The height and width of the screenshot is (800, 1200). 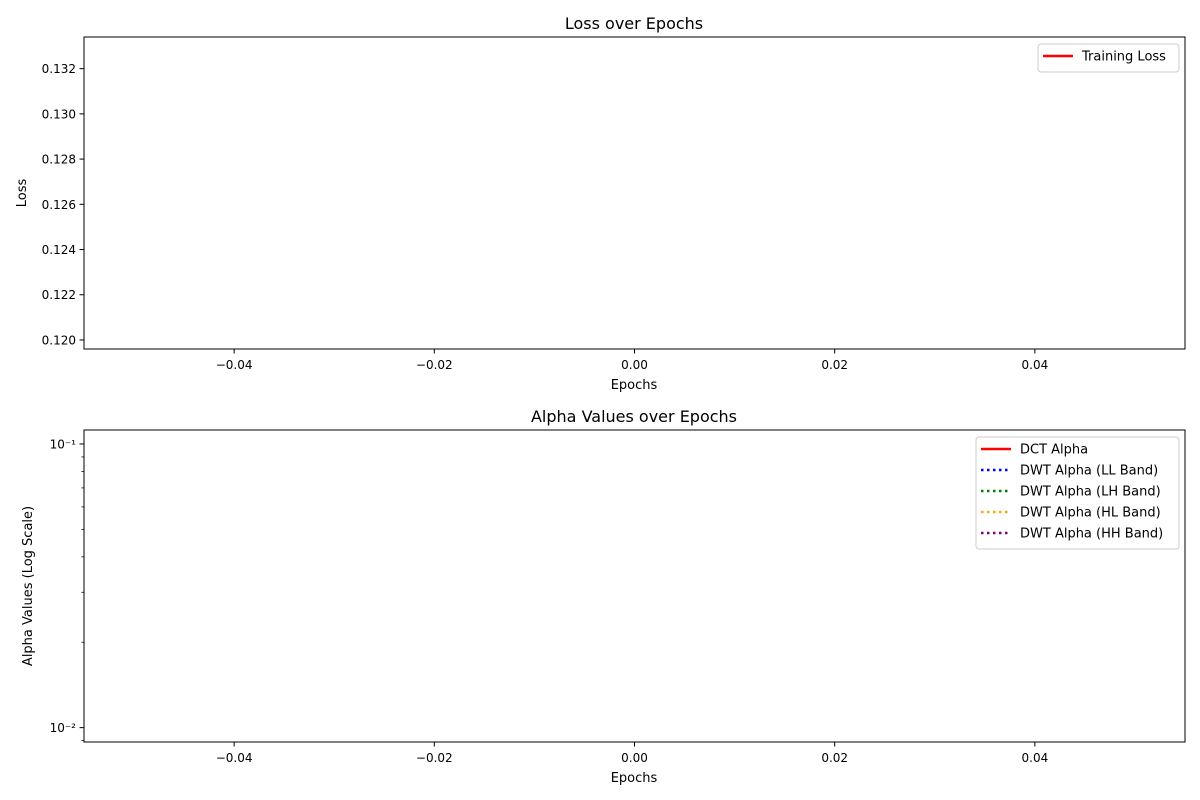 I want to click on loss-y-tick-label: 0.128, so click(x=59, y=160).